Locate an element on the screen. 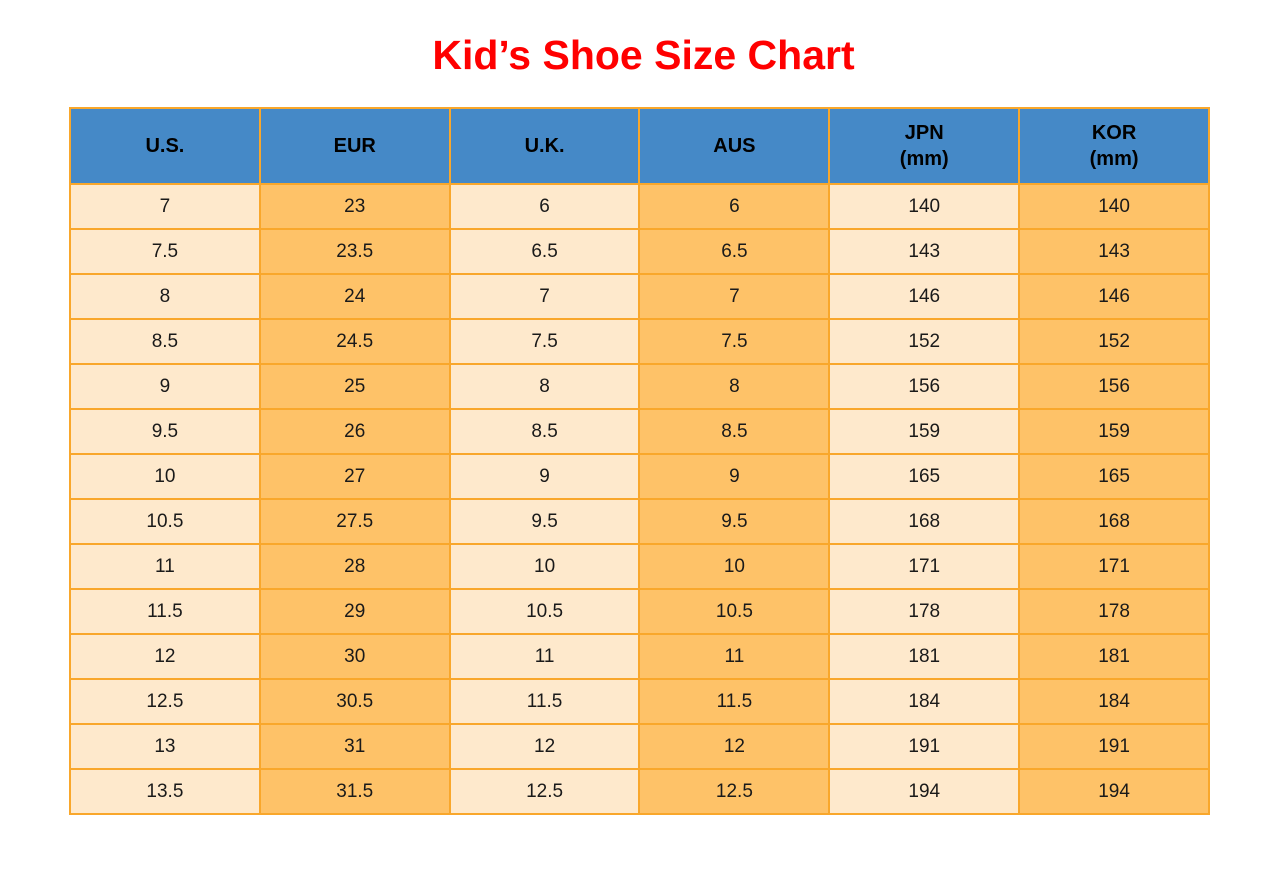 This screenshot has height=874, width=1287. table-row: 9 25 8 8 156 156 is located at coordinates (639, 386).